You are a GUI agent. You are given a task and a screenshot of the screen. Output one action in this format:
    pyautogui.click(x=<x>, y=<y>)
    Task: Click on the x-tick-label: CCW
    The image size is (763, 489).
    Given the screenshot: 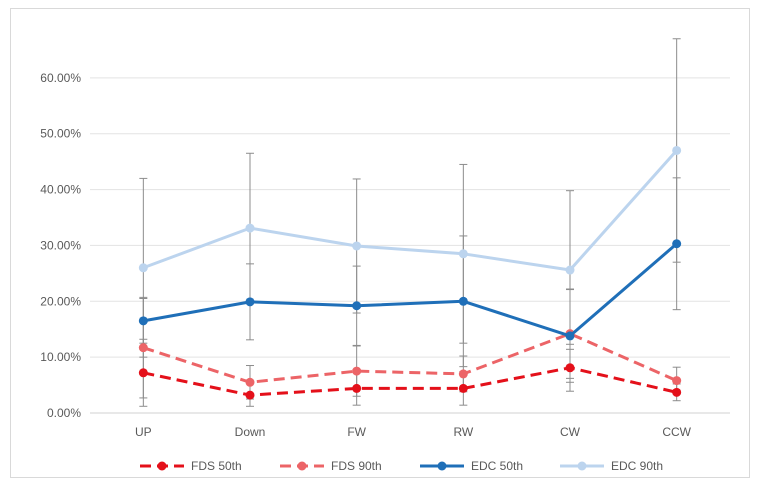 What is the action you would take?
    pyautogui.click(x=676, y=432)
    